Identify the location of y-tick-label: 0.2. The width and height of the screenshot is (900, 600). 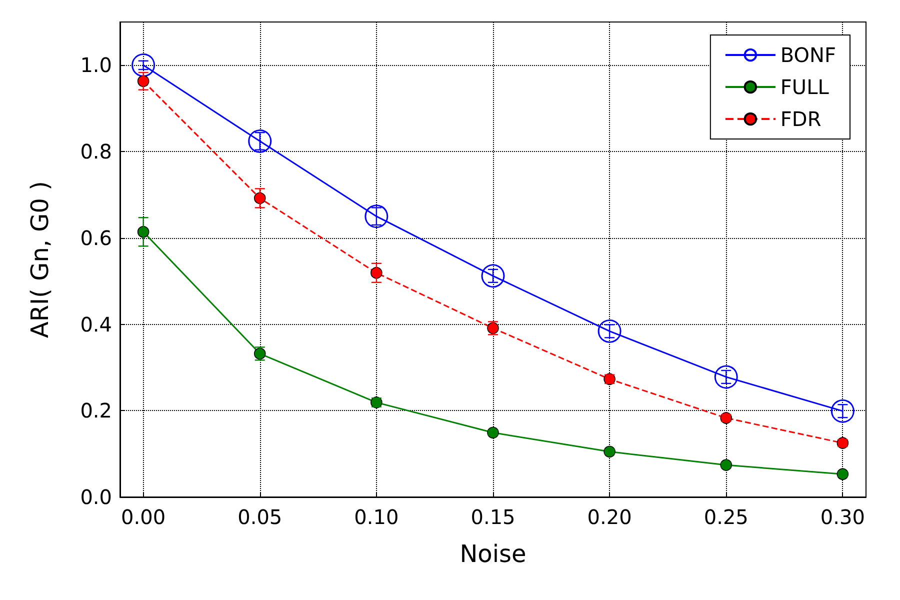
(96, 410).